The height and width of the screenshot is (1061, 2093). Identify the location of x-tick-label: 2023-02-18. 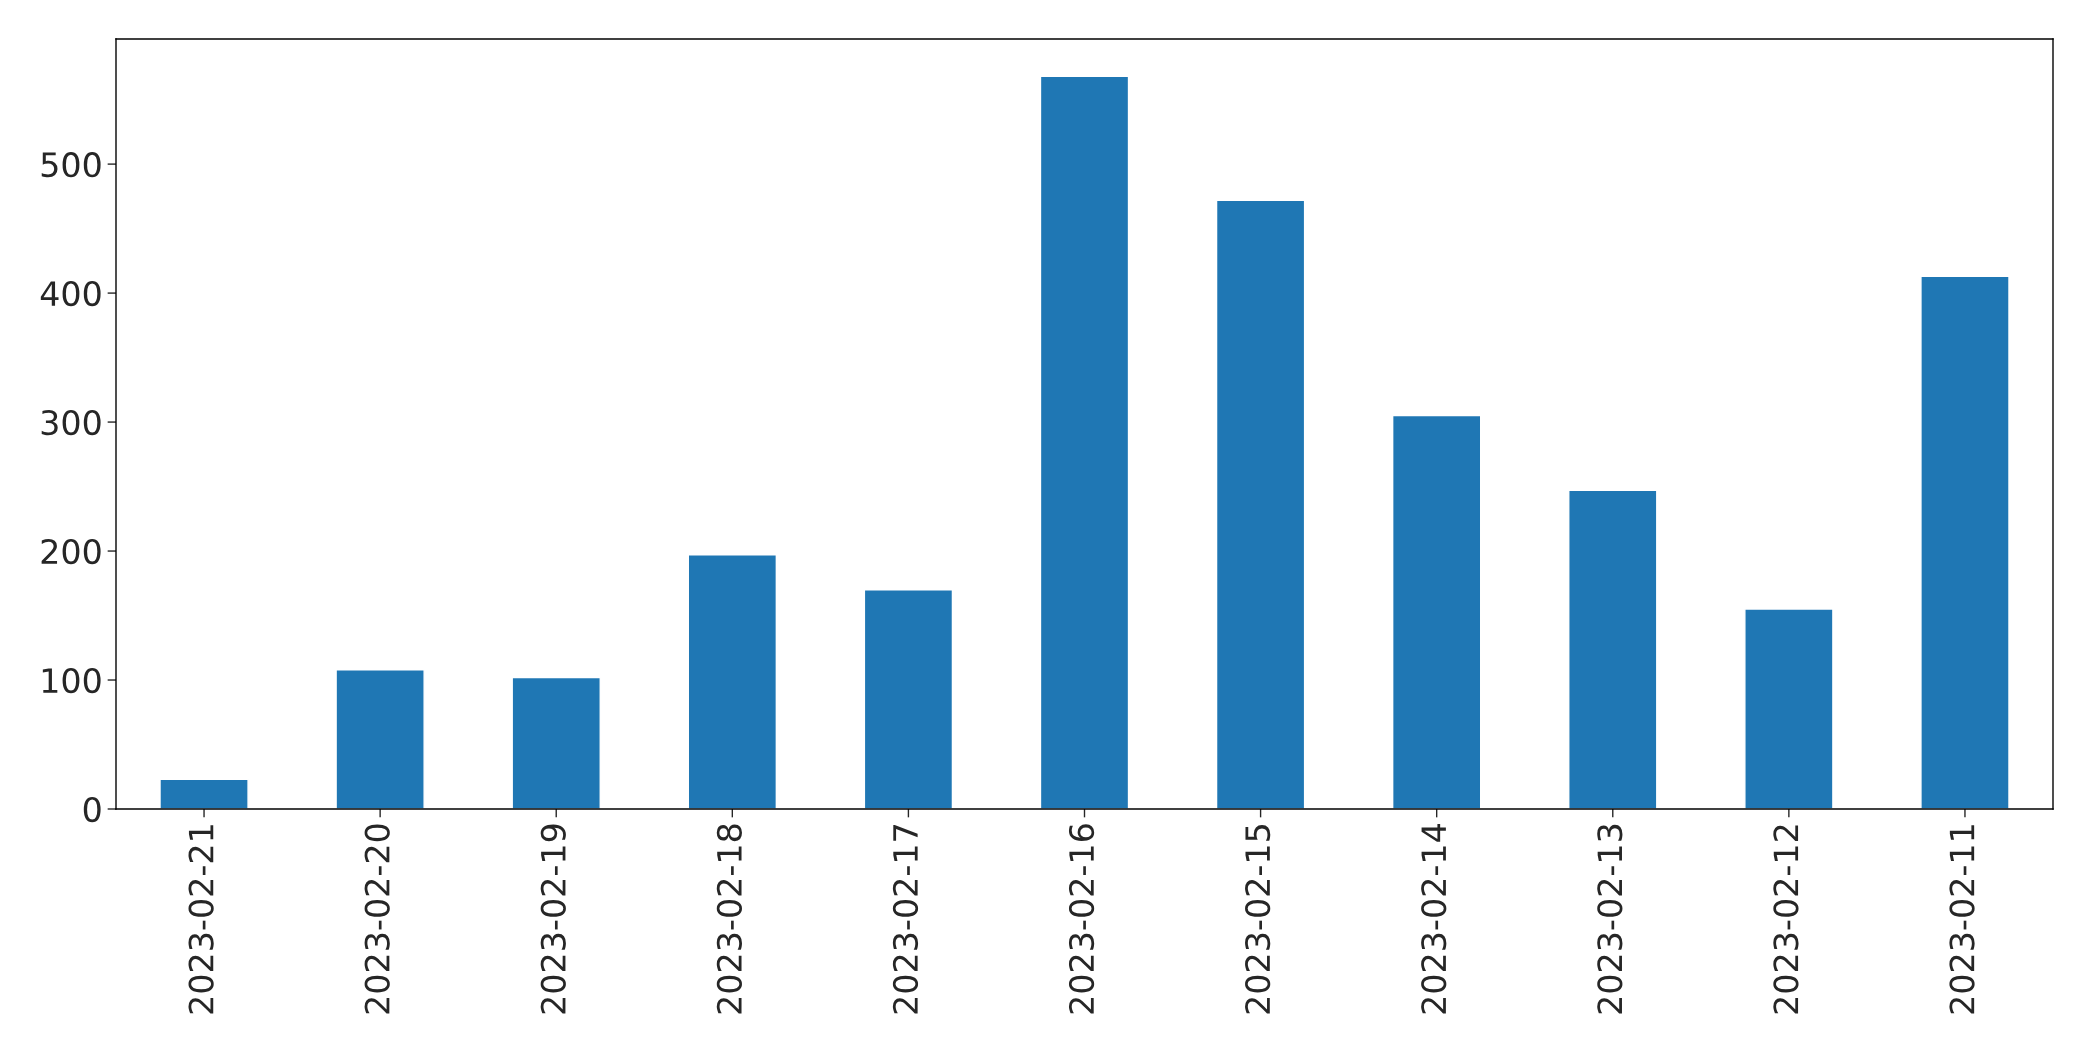
(729, 919).